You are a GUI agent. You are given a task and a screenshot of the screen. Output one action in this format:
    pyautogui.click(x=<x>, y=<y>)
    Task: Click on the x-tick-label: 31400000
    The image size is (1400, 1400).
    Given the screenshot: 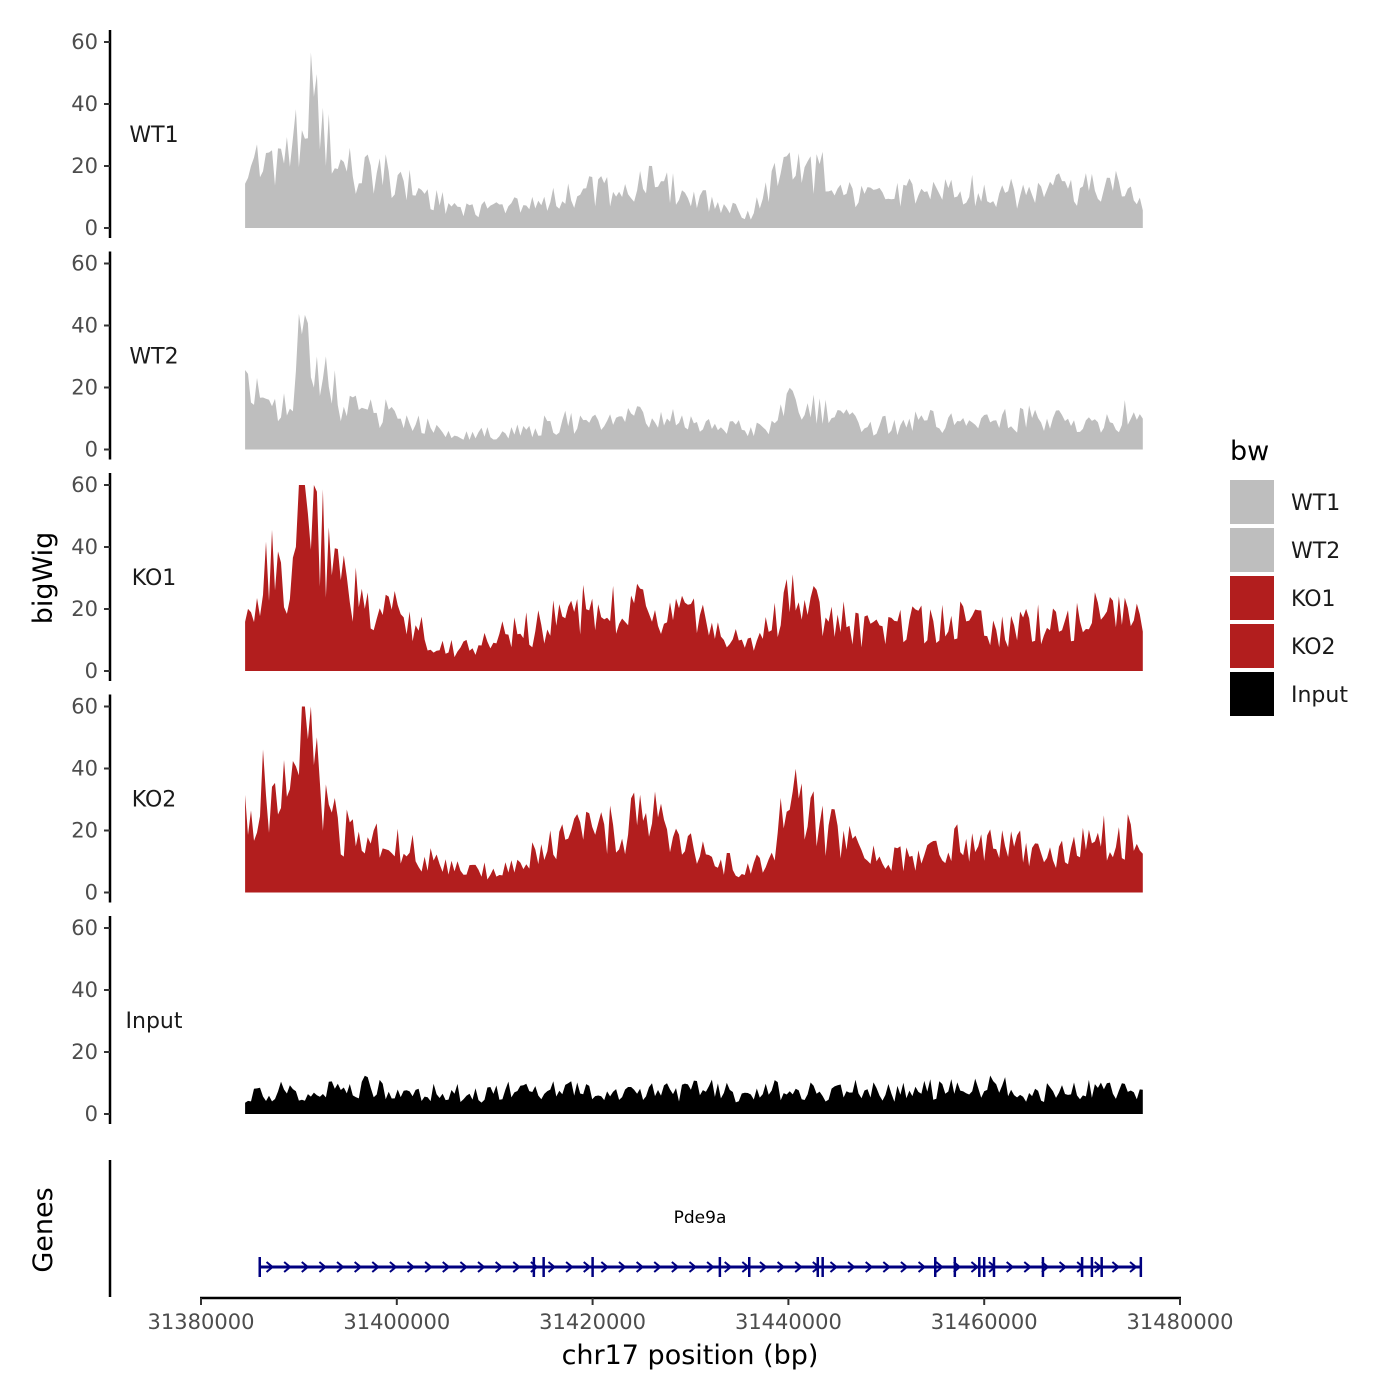 What is the action you would take?
    pyautogui.click(x=396, y=1322)
    